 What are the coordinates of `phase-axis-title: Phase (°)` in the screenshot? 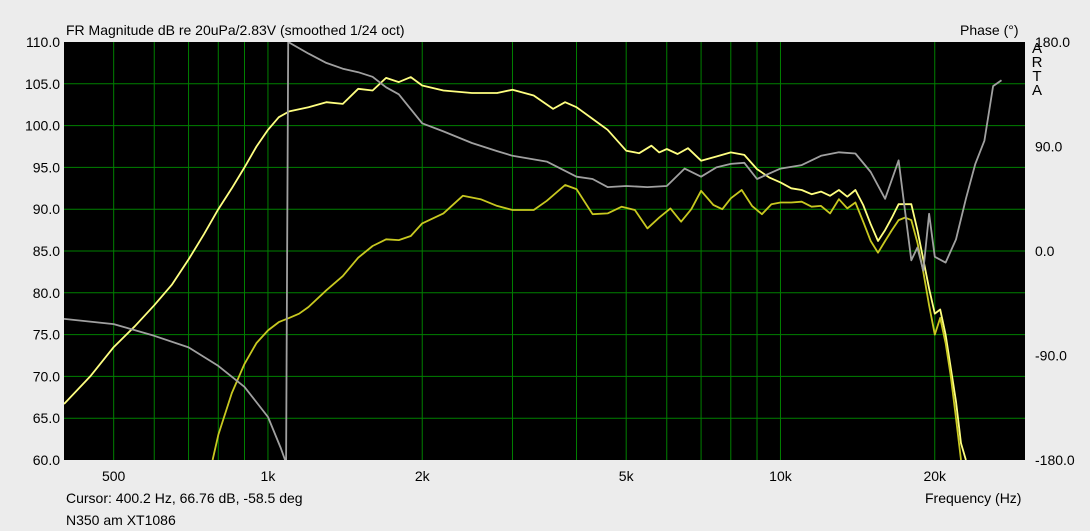 It's located at (989, 30).